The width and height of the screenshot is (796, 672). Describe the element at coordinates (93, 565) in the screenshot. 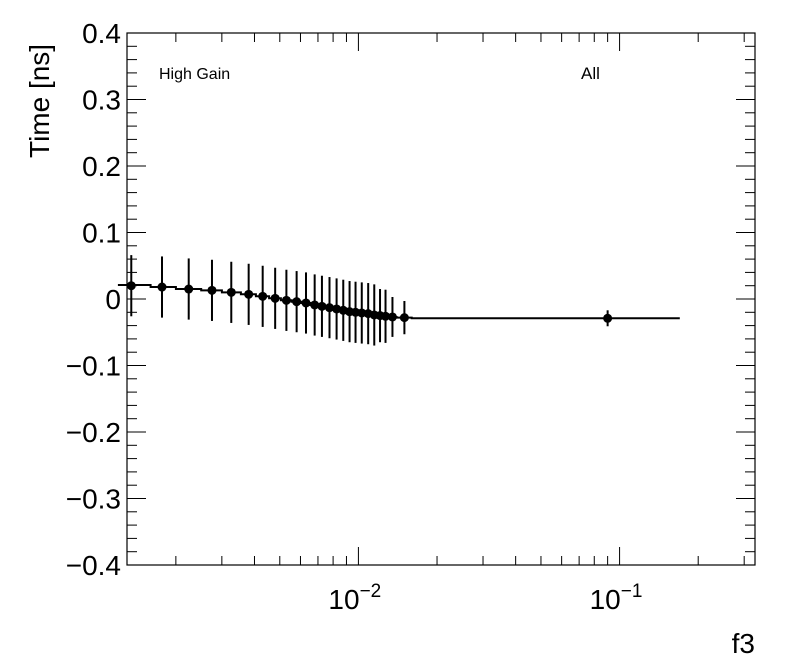

I see `y-tick-label: −0.4` at that location.